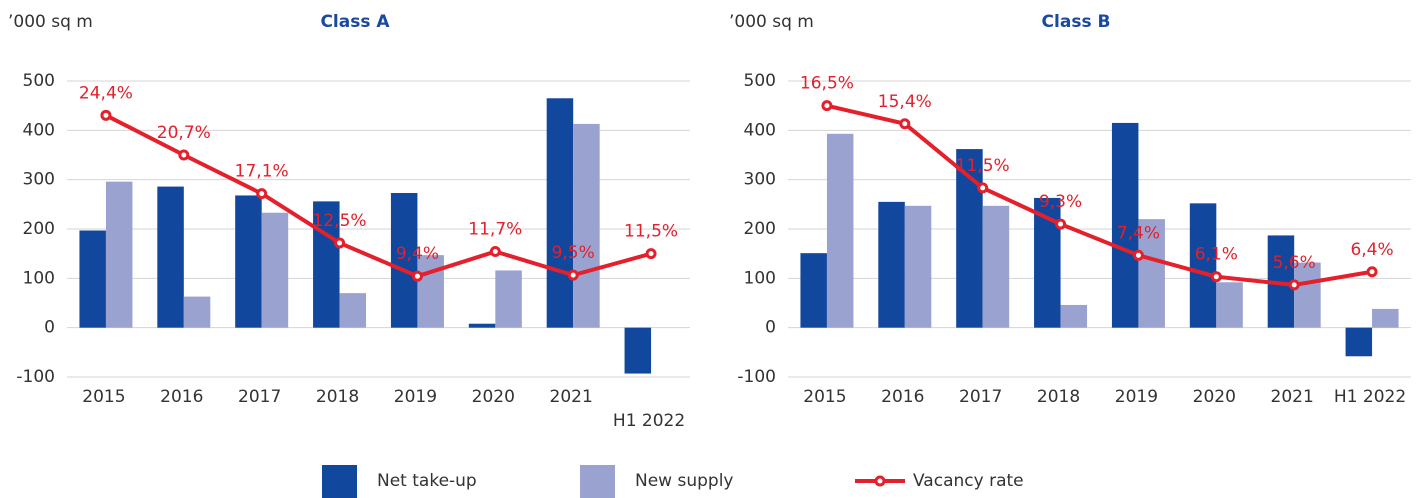  I want to click on data-label: 15,4%, so click(905, 102).